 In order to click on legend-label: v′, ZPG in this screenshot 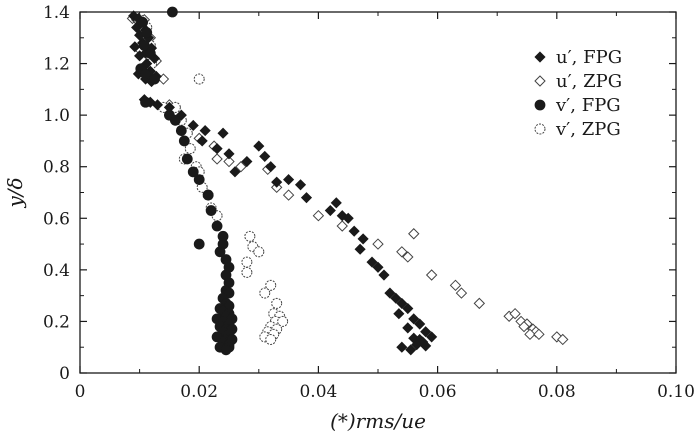, I will do `click(588, 129)`.